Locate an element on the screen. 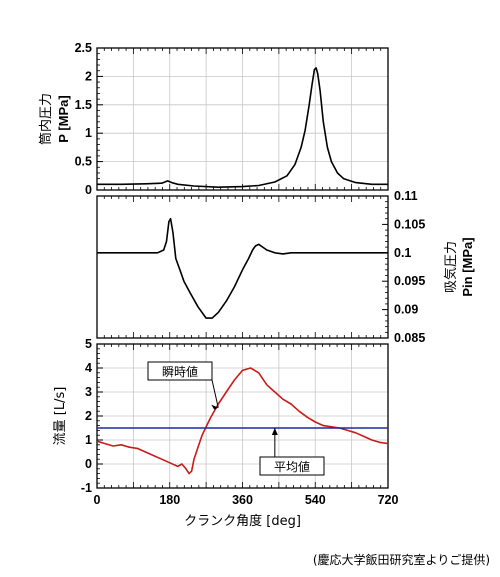  y-tick-label: 5 is located at coordinates (88, 344).